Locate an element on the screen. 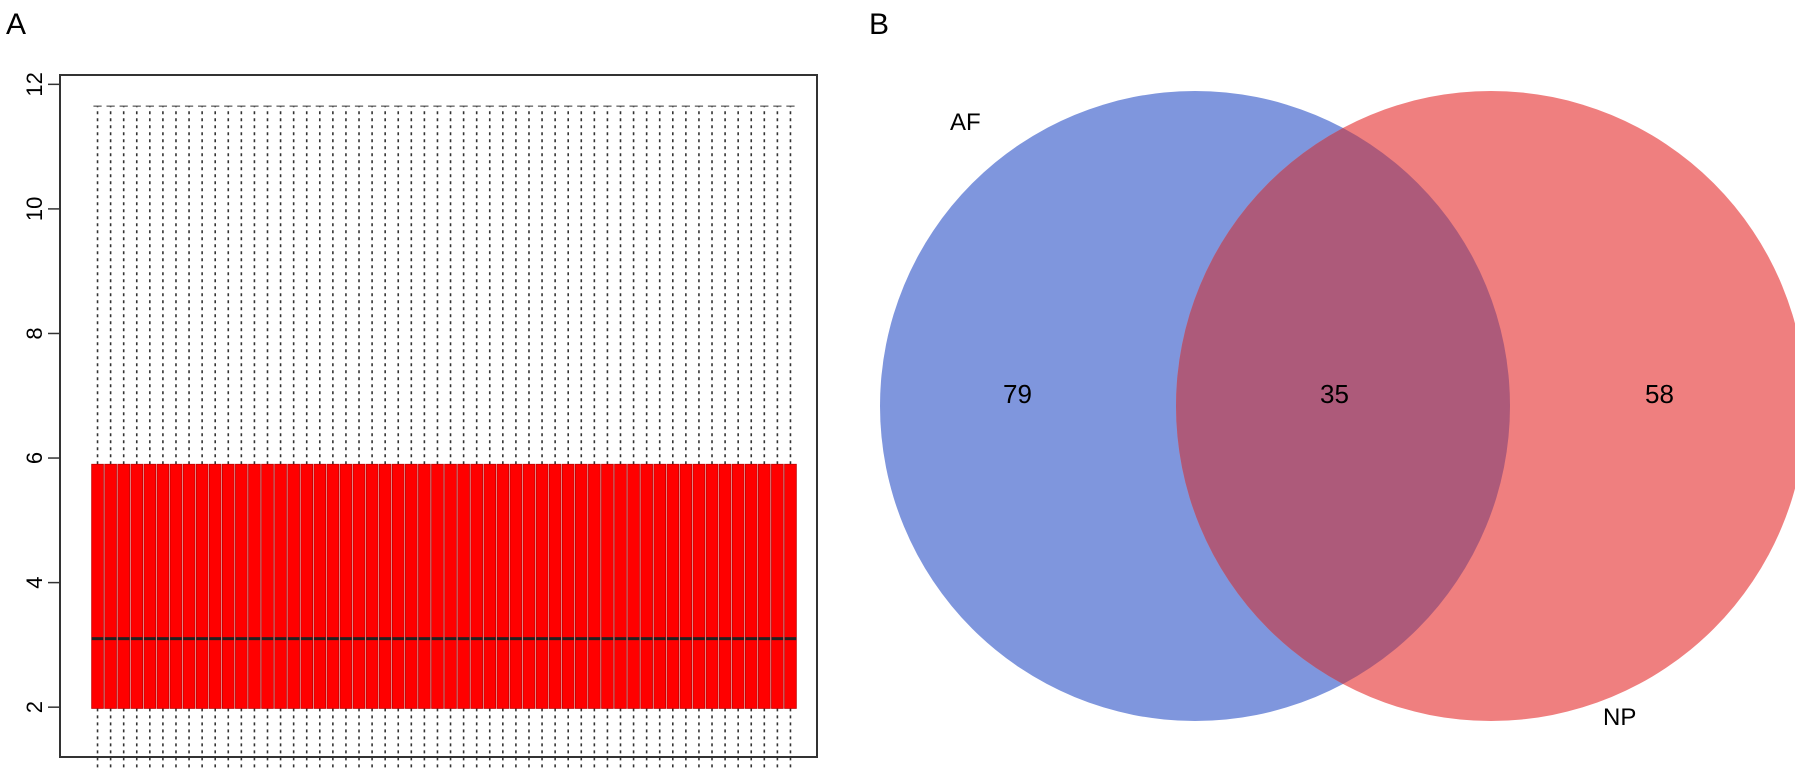  y-tick-label: 8 is located at coordinates (34, 333).